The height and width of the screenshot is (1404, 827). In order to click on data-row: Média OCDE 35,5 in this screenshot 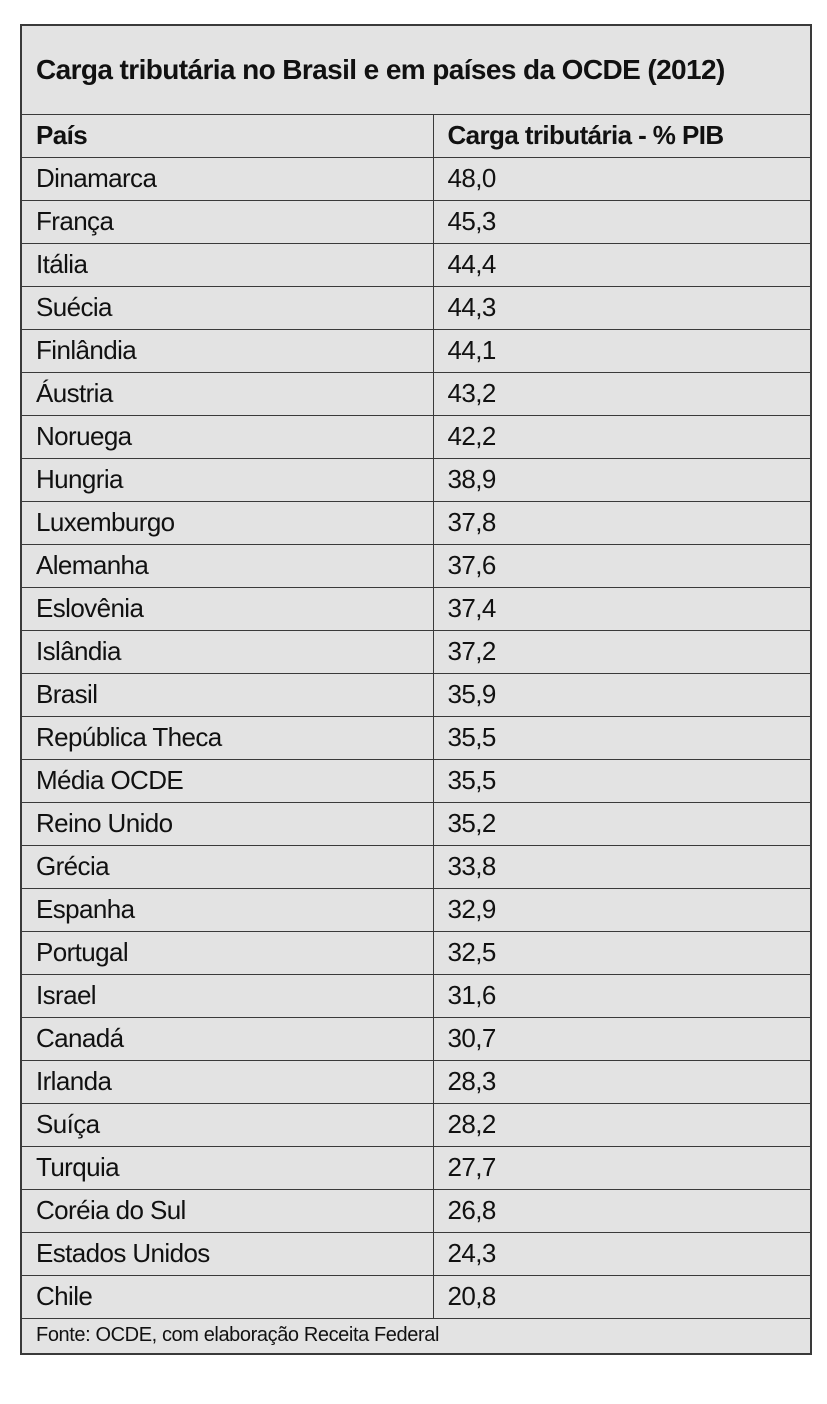, I will do `click(416, 780)`.